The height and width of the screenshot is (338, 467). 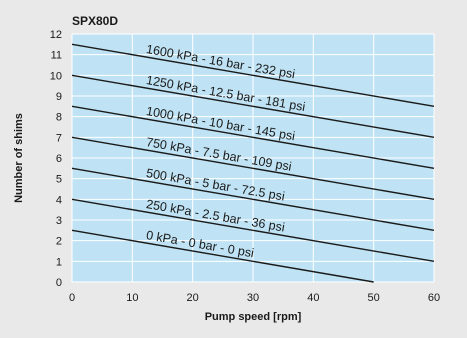 What do you see at coordinates (56, 35) in the screenshot?
I see `y-tick-label: 12` at bounding box center [56, 35].